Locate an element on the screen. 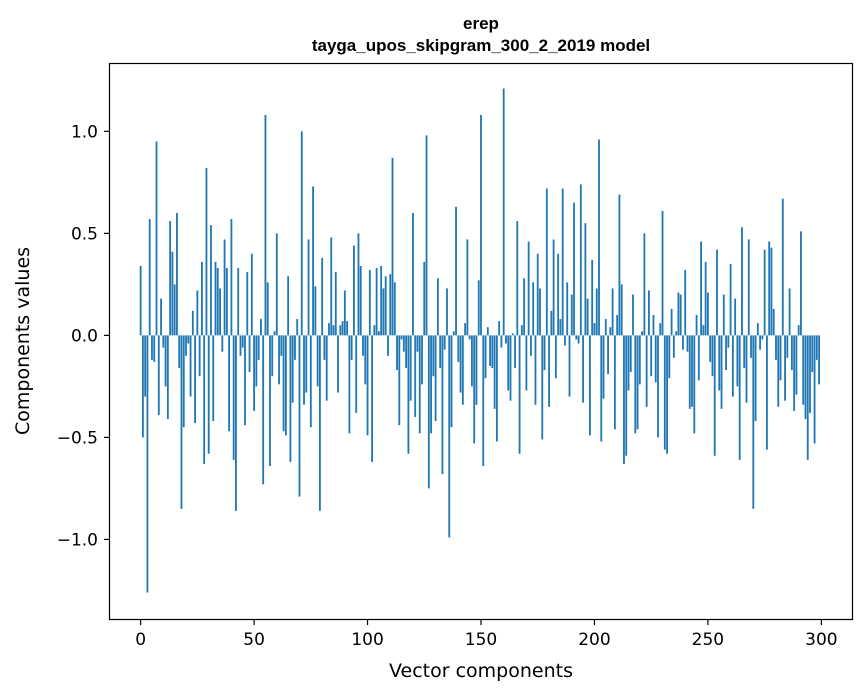  y-tick-label: −1.0 is located at coordinates (77, 540).